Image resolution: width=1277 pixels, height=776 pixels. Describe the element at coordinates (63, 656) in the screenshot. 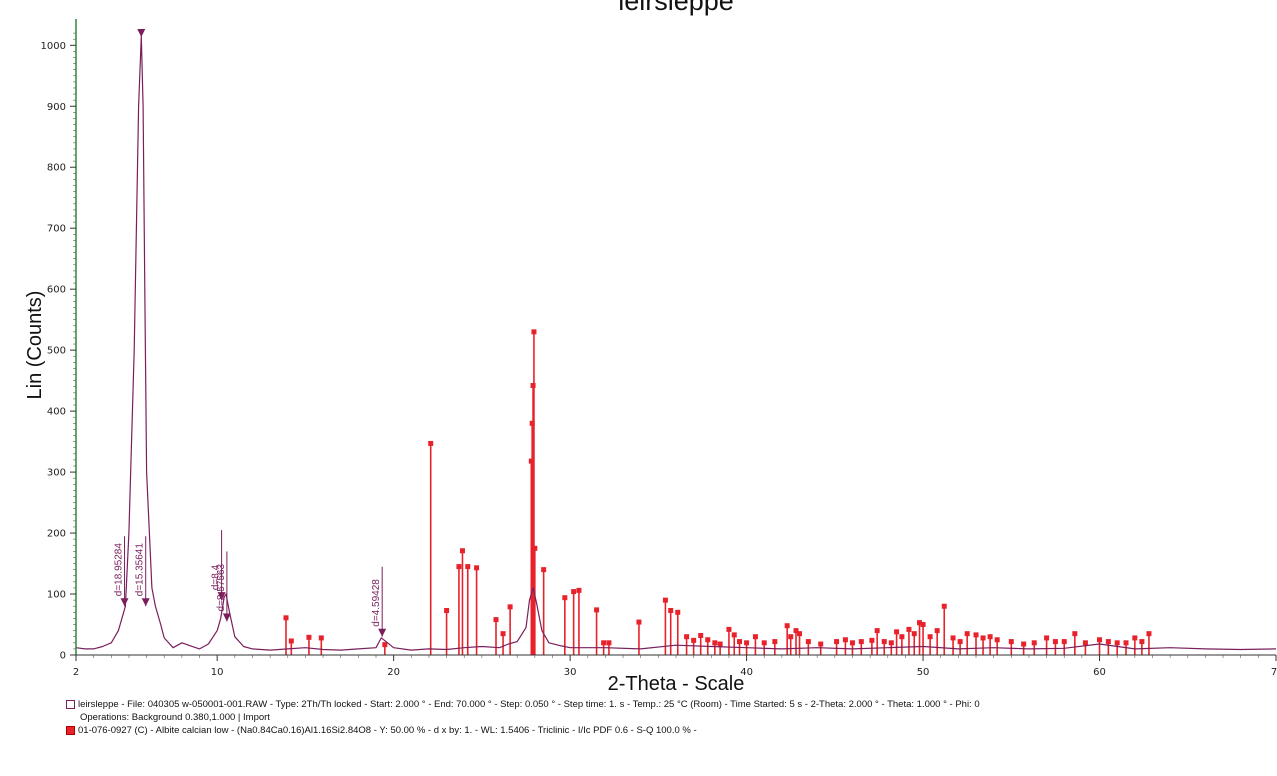

I see `y-tick-label: 0` at that location.